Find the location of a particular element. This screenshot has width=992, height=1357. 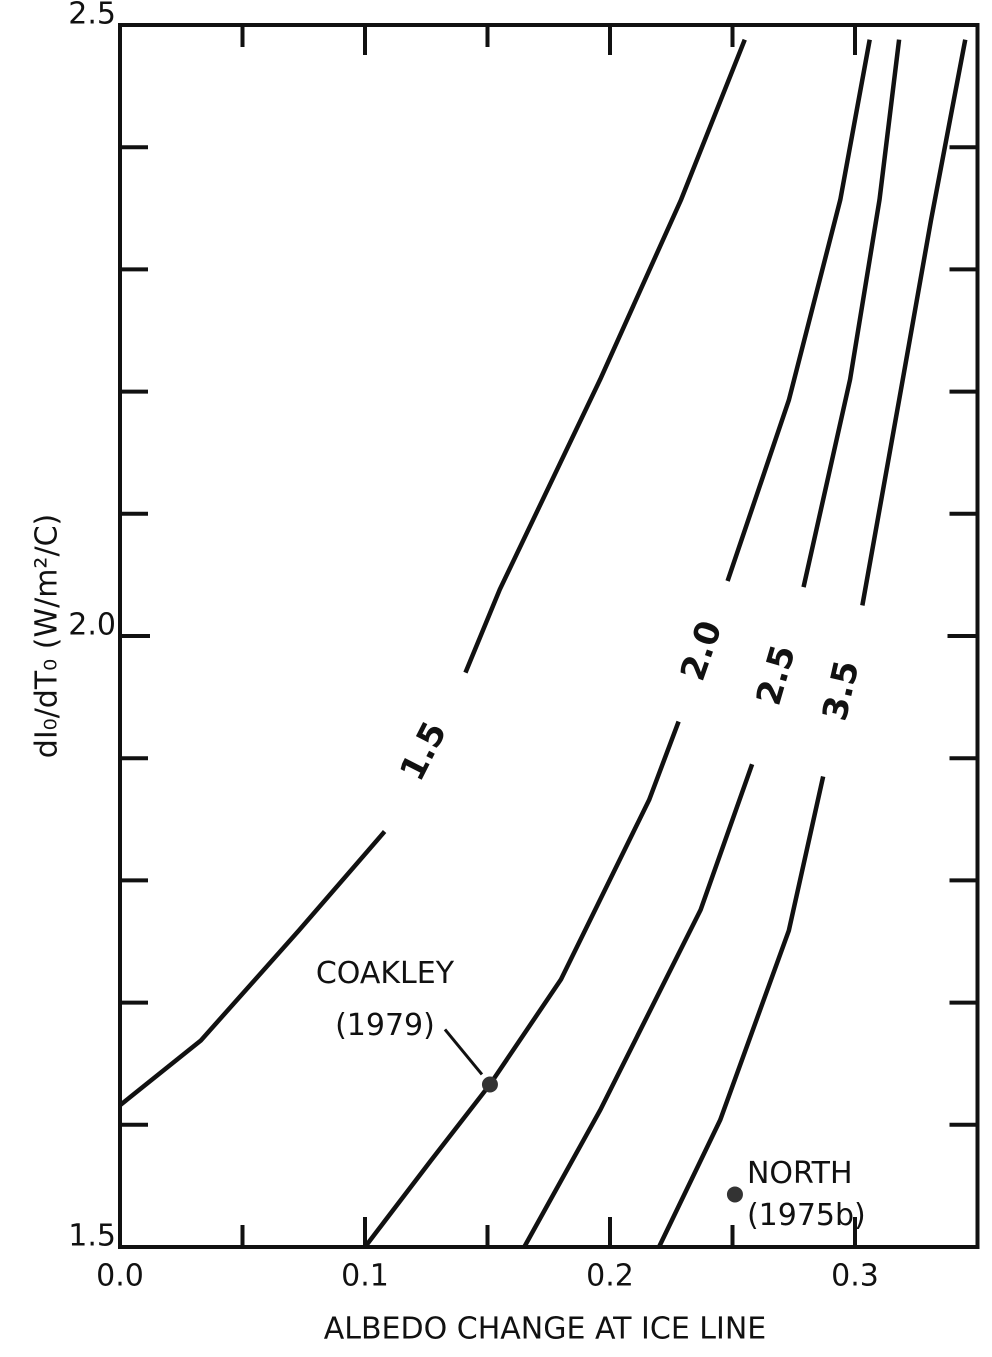

point-label: (1975b) is located at coordinates (806, 1215).